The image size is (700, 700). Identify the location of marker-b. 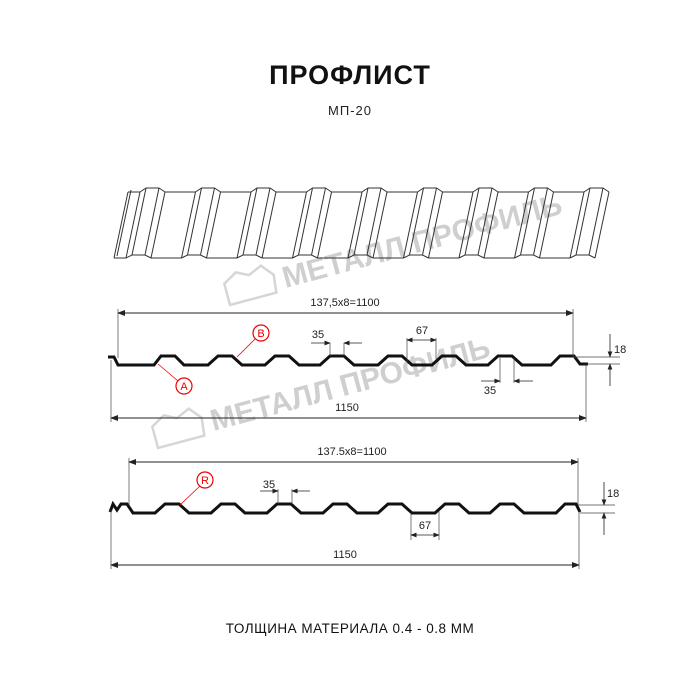
(261, 333).